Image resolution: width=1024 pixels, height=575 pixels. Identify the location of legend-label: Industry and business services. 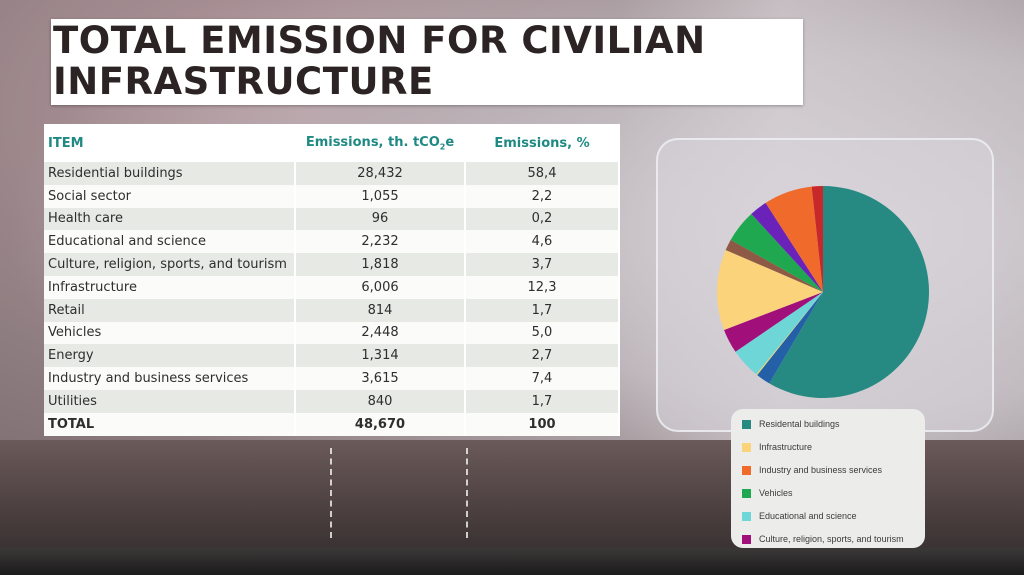
(821, 470).